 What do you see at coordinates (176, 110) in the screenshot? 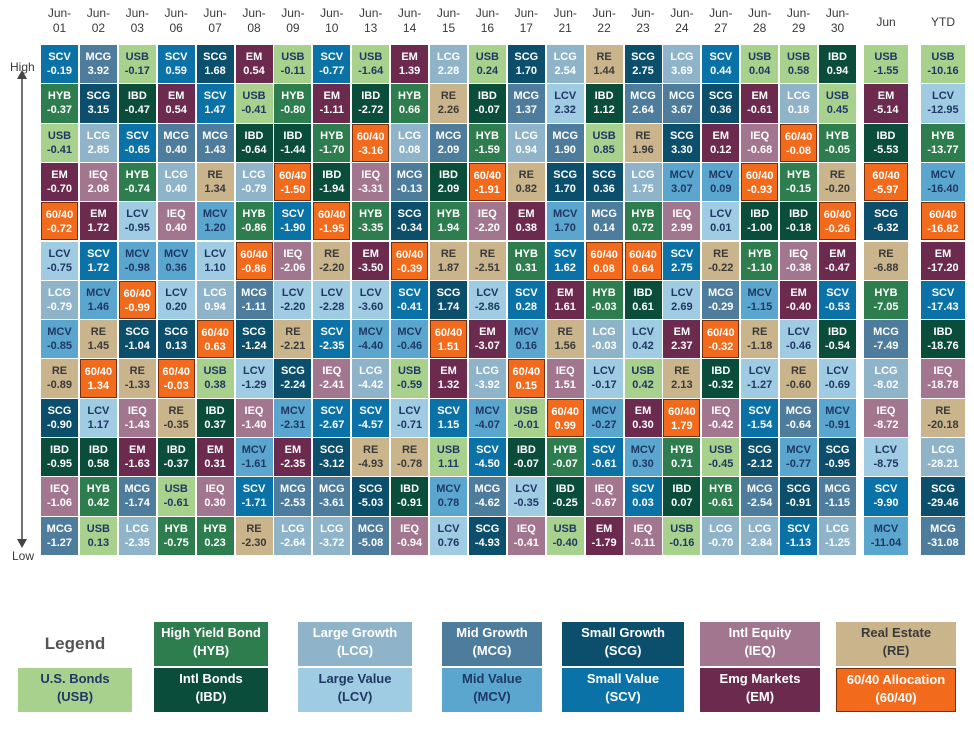
I see `cell-return-value: 0.54` at bounding box center [176, 110].